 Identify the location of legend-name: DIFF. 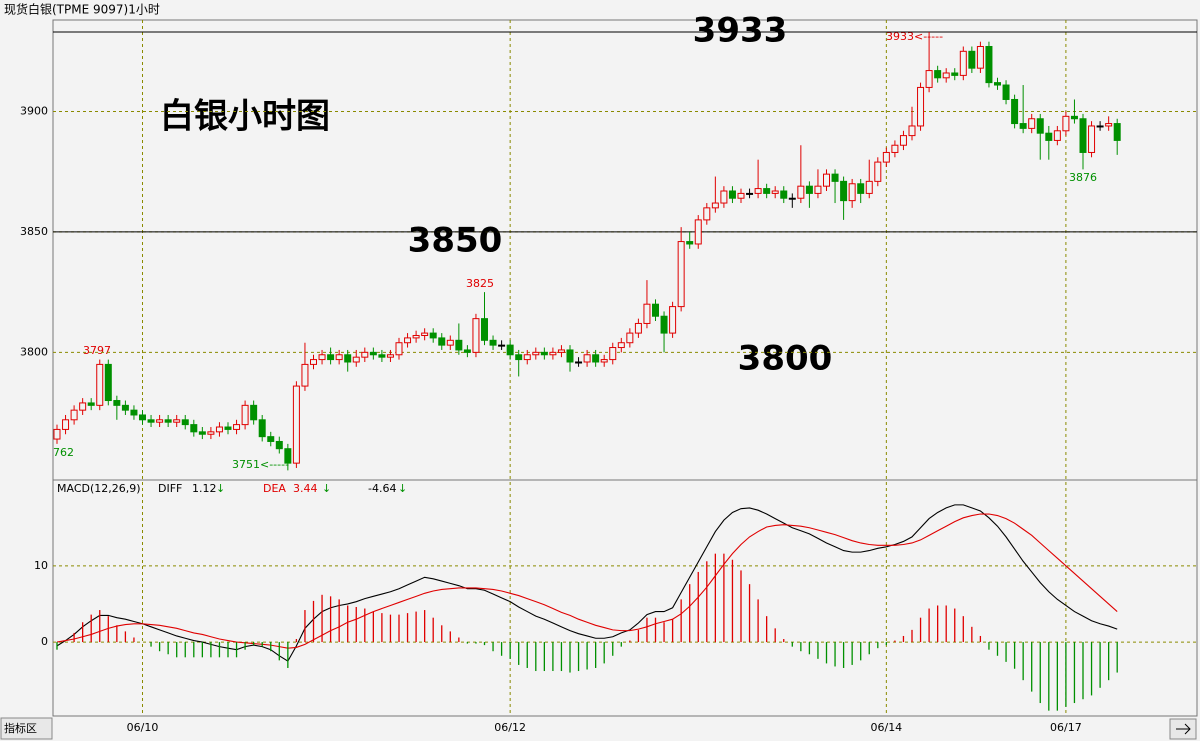
(170, 488).